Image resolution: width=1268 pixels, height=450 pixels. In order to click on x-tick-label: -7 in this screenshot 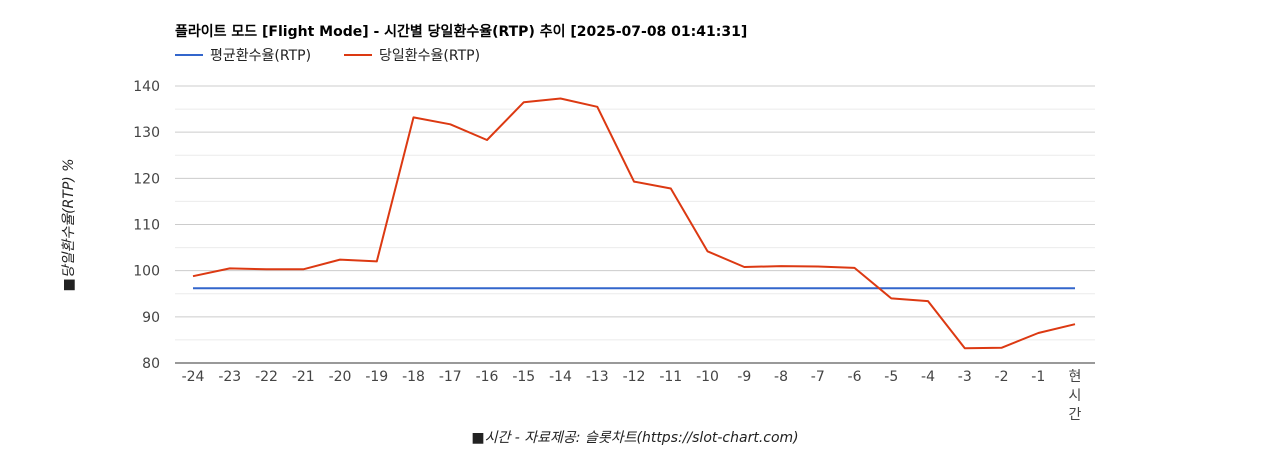, I will do `click(818, 377)`.